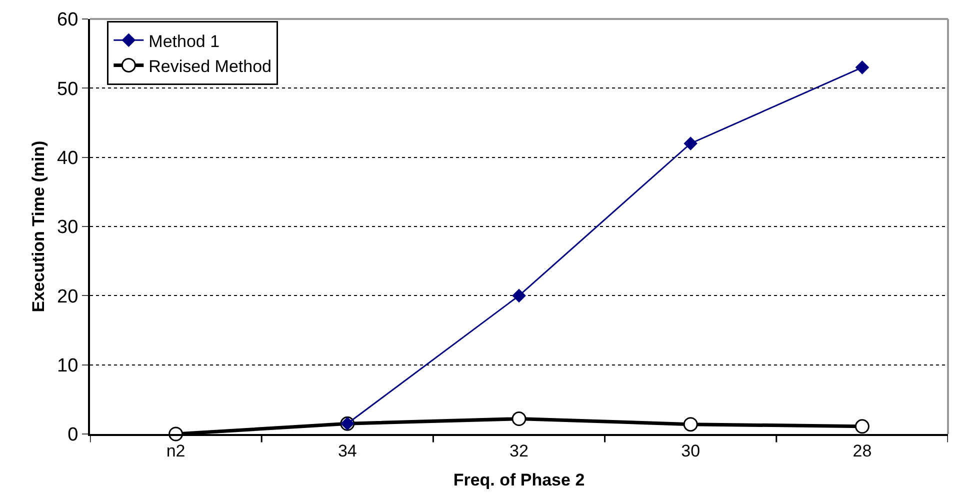 The height and width of the screenshot is (496, 958). I want to click on y-tick-label: 20, so click(67, 297).